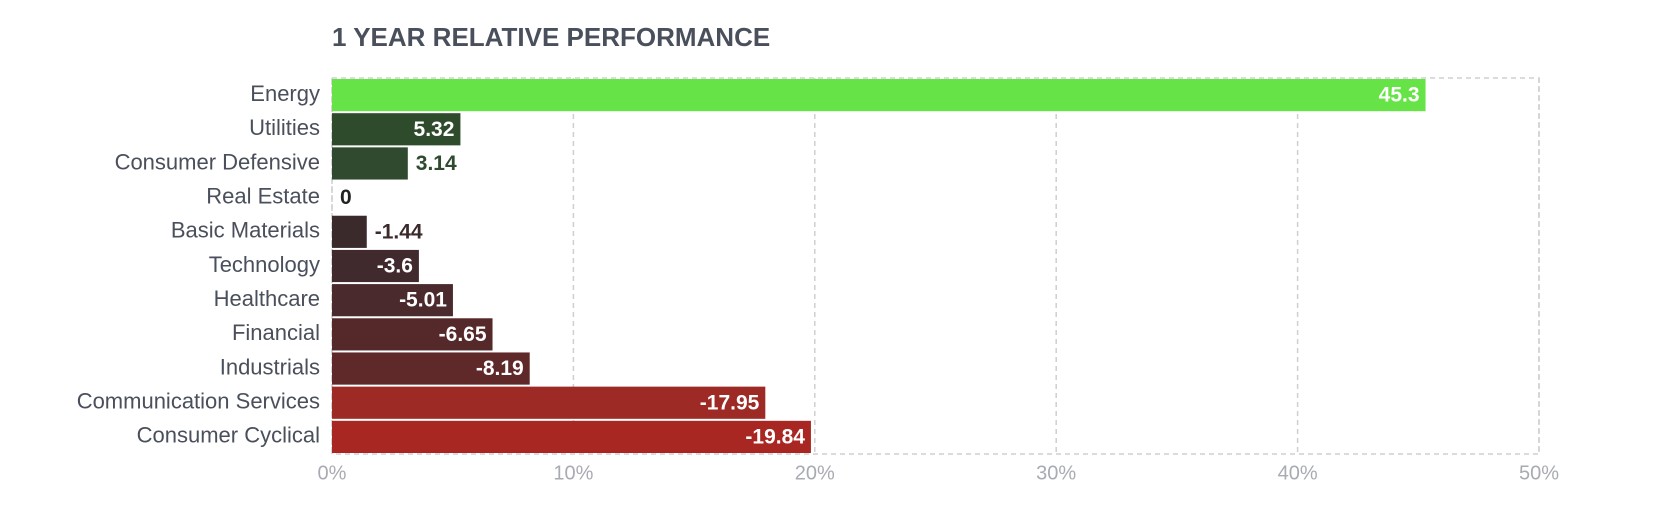 Image resolution: width=1680 pixels, height=520 pixels. What do you see at coordinates (463, 334) in the screenshot?
I see `value-label: -6.65` at bounding box center [463, 334].